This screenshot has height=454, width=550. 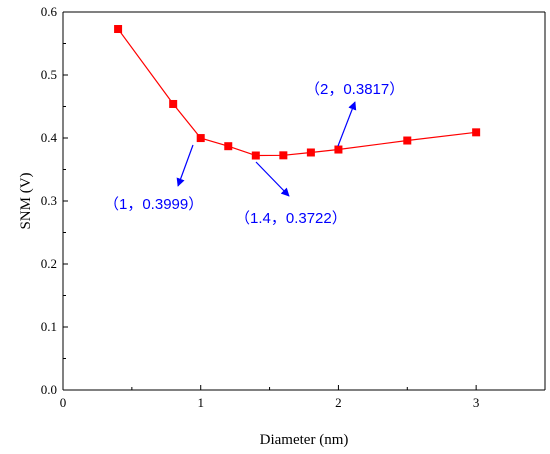 I want to click on y-tick-label: 0.5, so click(x=49, y=74).